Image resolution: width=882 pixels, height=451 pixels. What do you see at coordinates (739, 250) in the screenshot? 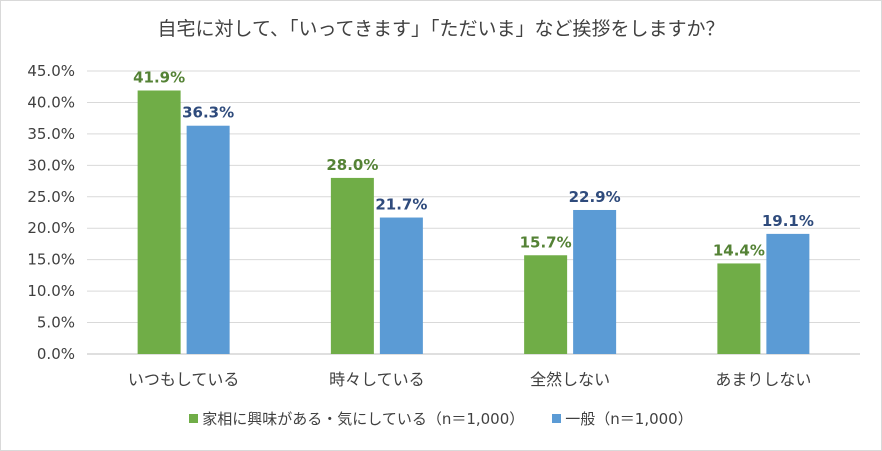
I see `data-label-series-1: 14.4%` at bounding box center [739, 250].